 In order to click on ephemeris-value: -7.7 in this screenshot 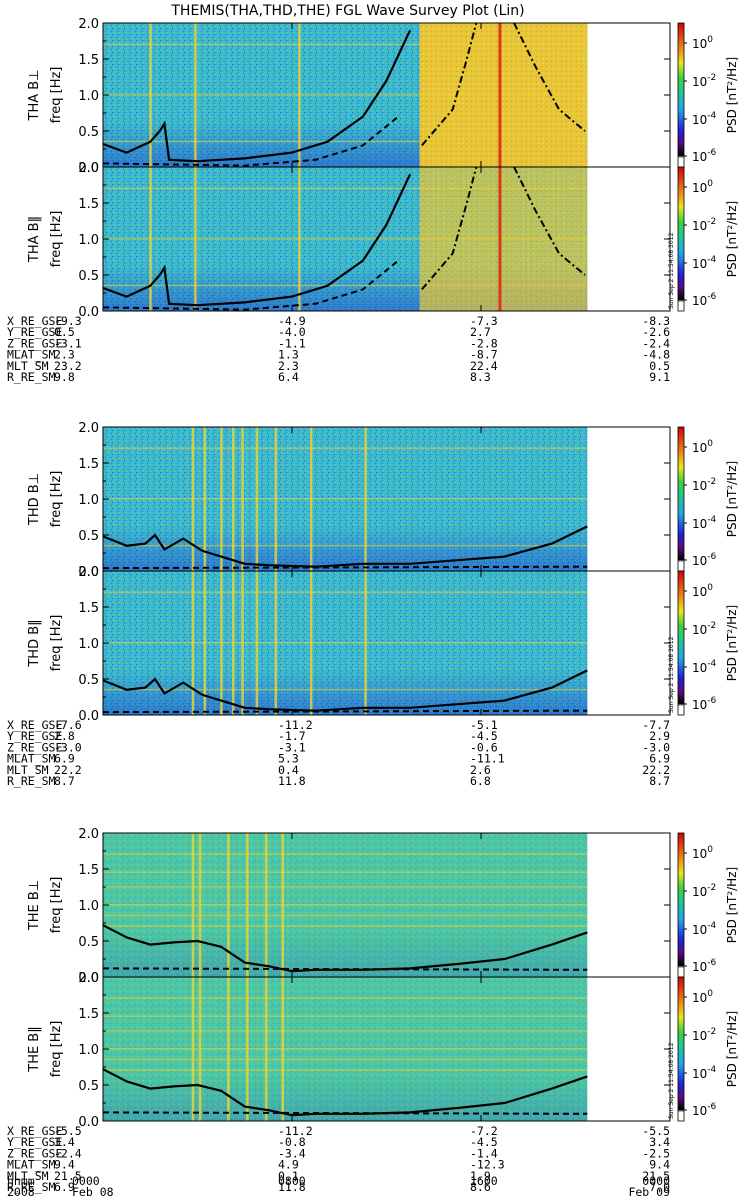, I will do `click(656, 725)`.